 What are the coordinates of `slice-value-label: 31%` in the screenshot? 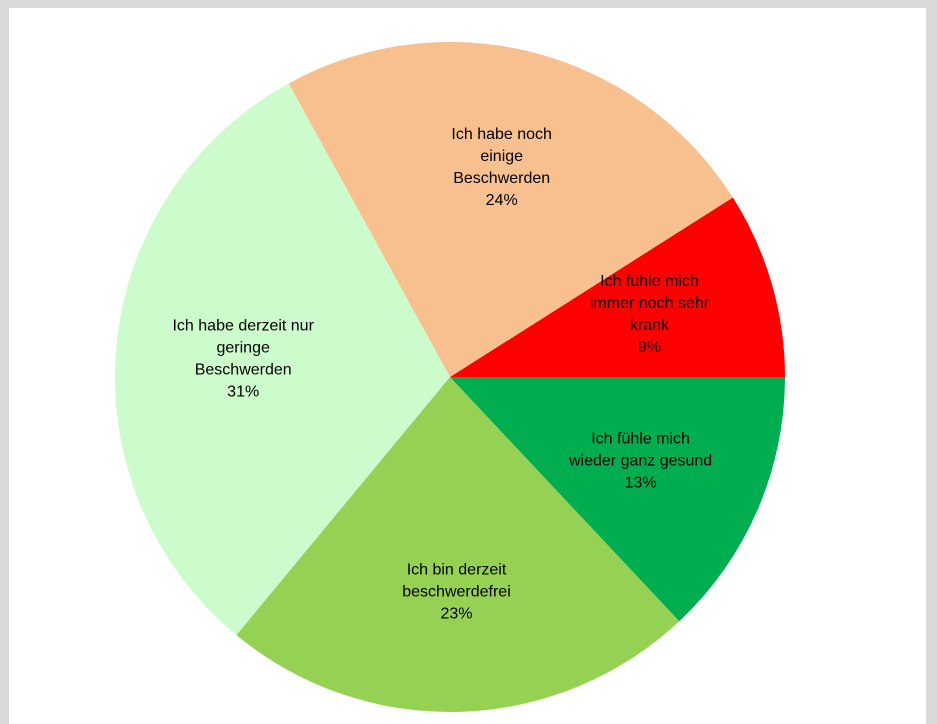 It's located at (243, 392).